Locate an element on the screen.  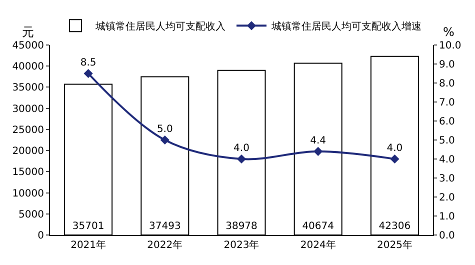
data-label: 4.4 is located at coordinates (318, 141).